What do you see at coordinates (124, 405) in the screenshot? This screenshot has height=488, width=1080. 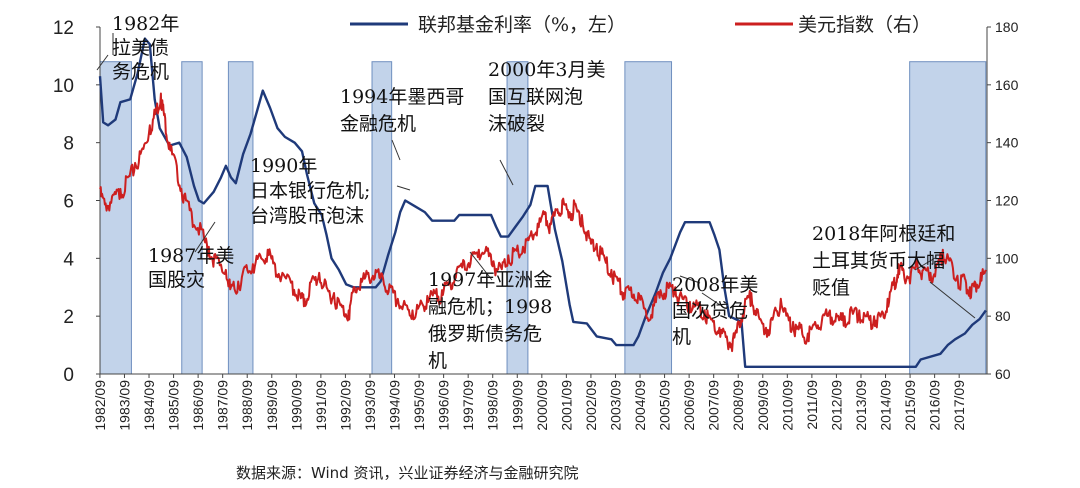 I see `x-tick-label: 1983/09` at bounding box center [124, 405].